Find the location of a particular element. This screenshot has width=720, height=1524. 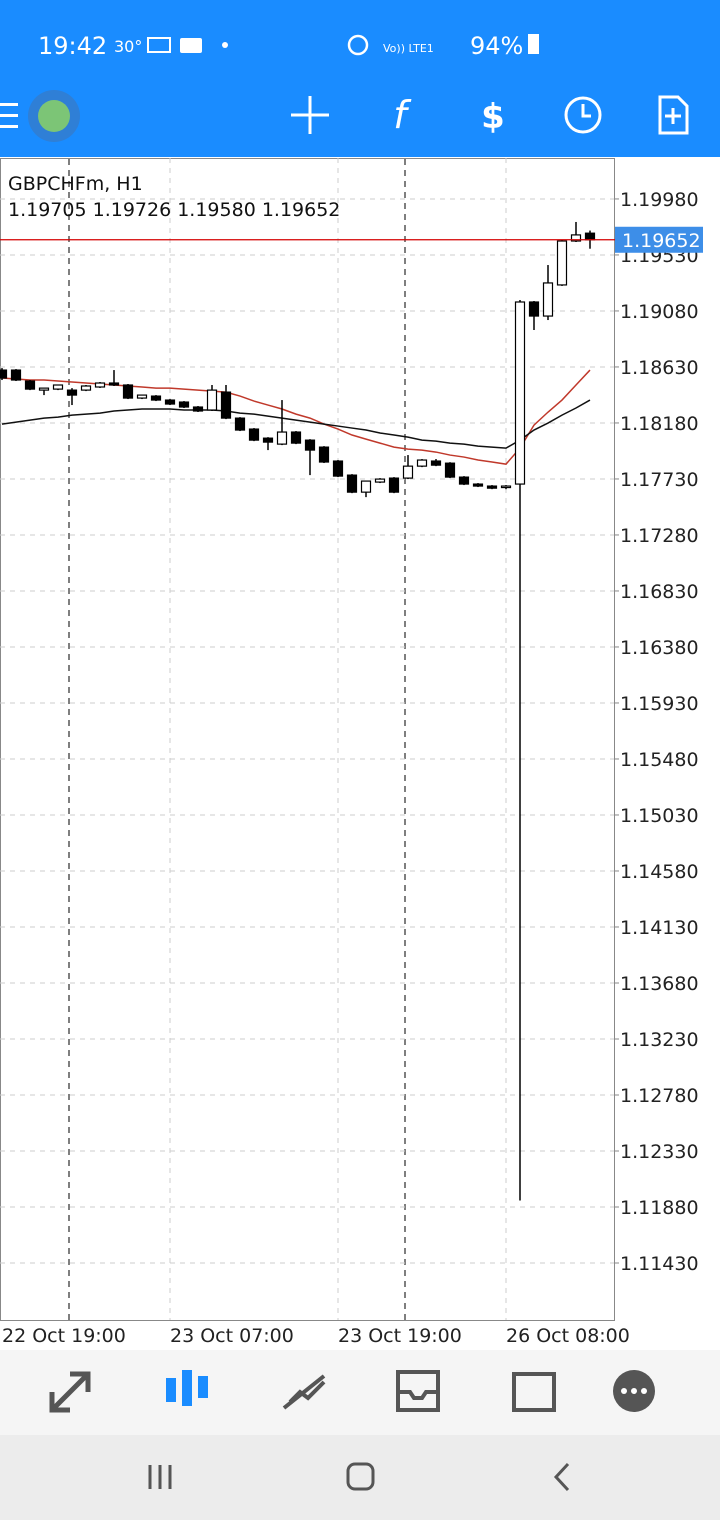

nav-quotes is located at coordinates (70, 1392).